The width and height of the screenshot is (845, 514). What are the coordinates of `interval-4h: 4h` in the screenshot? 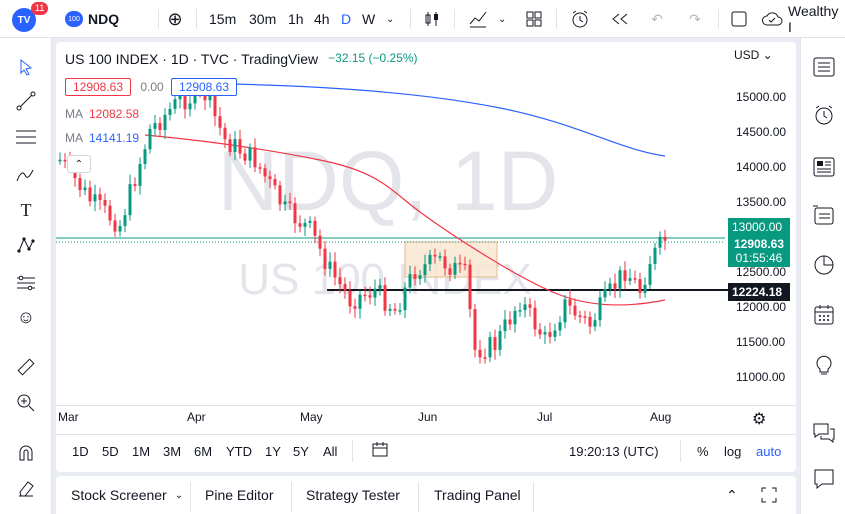 It's located at (322, 19).